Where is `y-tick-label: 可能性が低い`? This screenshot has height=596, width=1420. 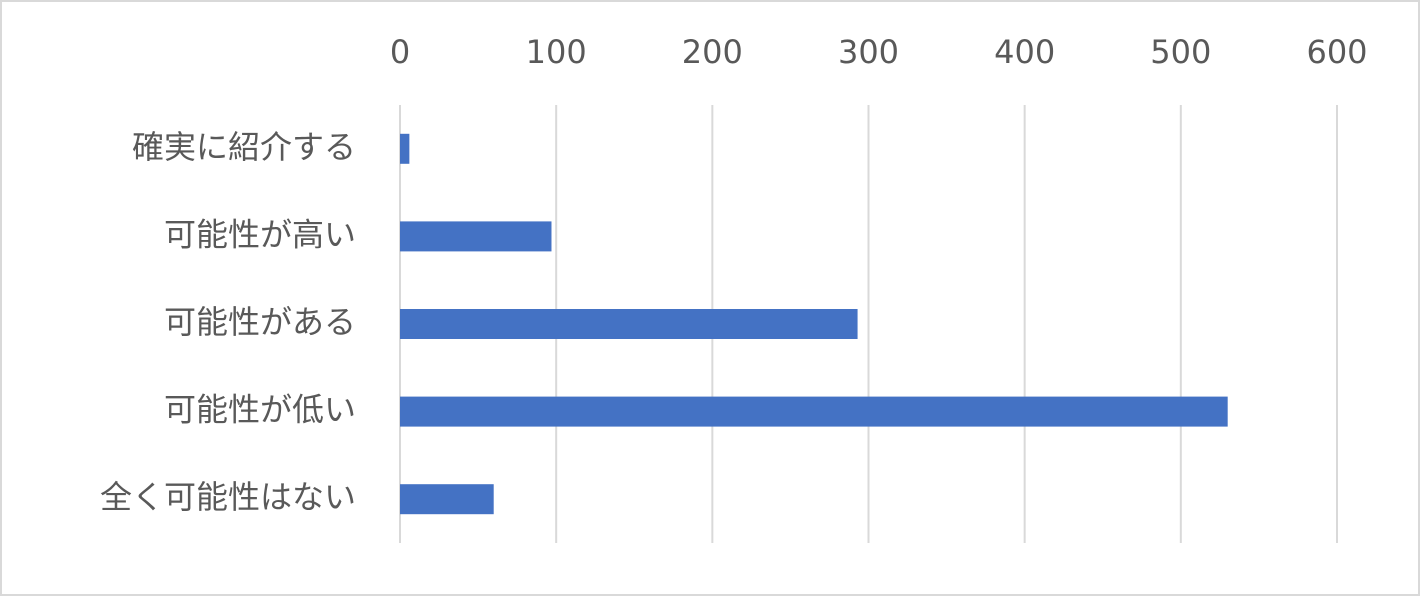 y-tick-label: 可能性が低い is located at coordinates (260, 410).